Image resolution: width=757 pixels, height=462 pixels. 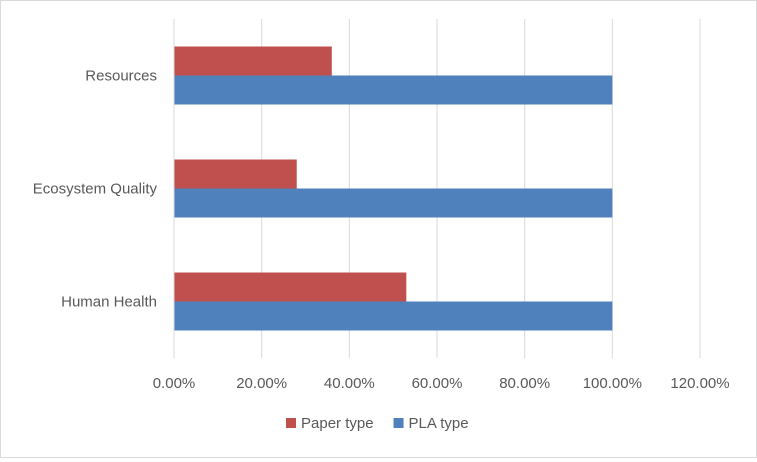 What do you see at coordinates (524, 383) in the screenshot?
I see `x-tick-label: 80.00%` at bounding box center [524, 383].